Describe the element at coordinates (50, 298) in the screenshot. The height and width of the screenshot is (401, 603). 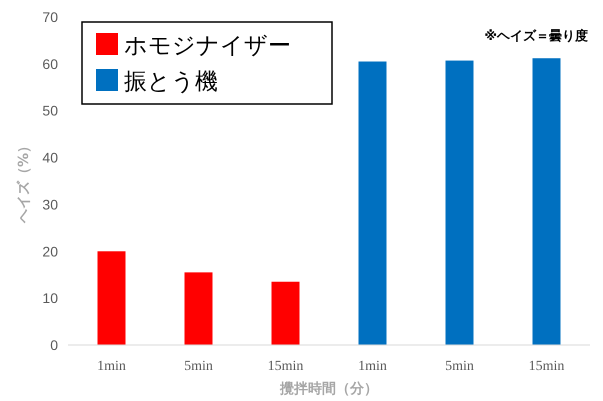
I see `y-tick-label: 10` at that location.